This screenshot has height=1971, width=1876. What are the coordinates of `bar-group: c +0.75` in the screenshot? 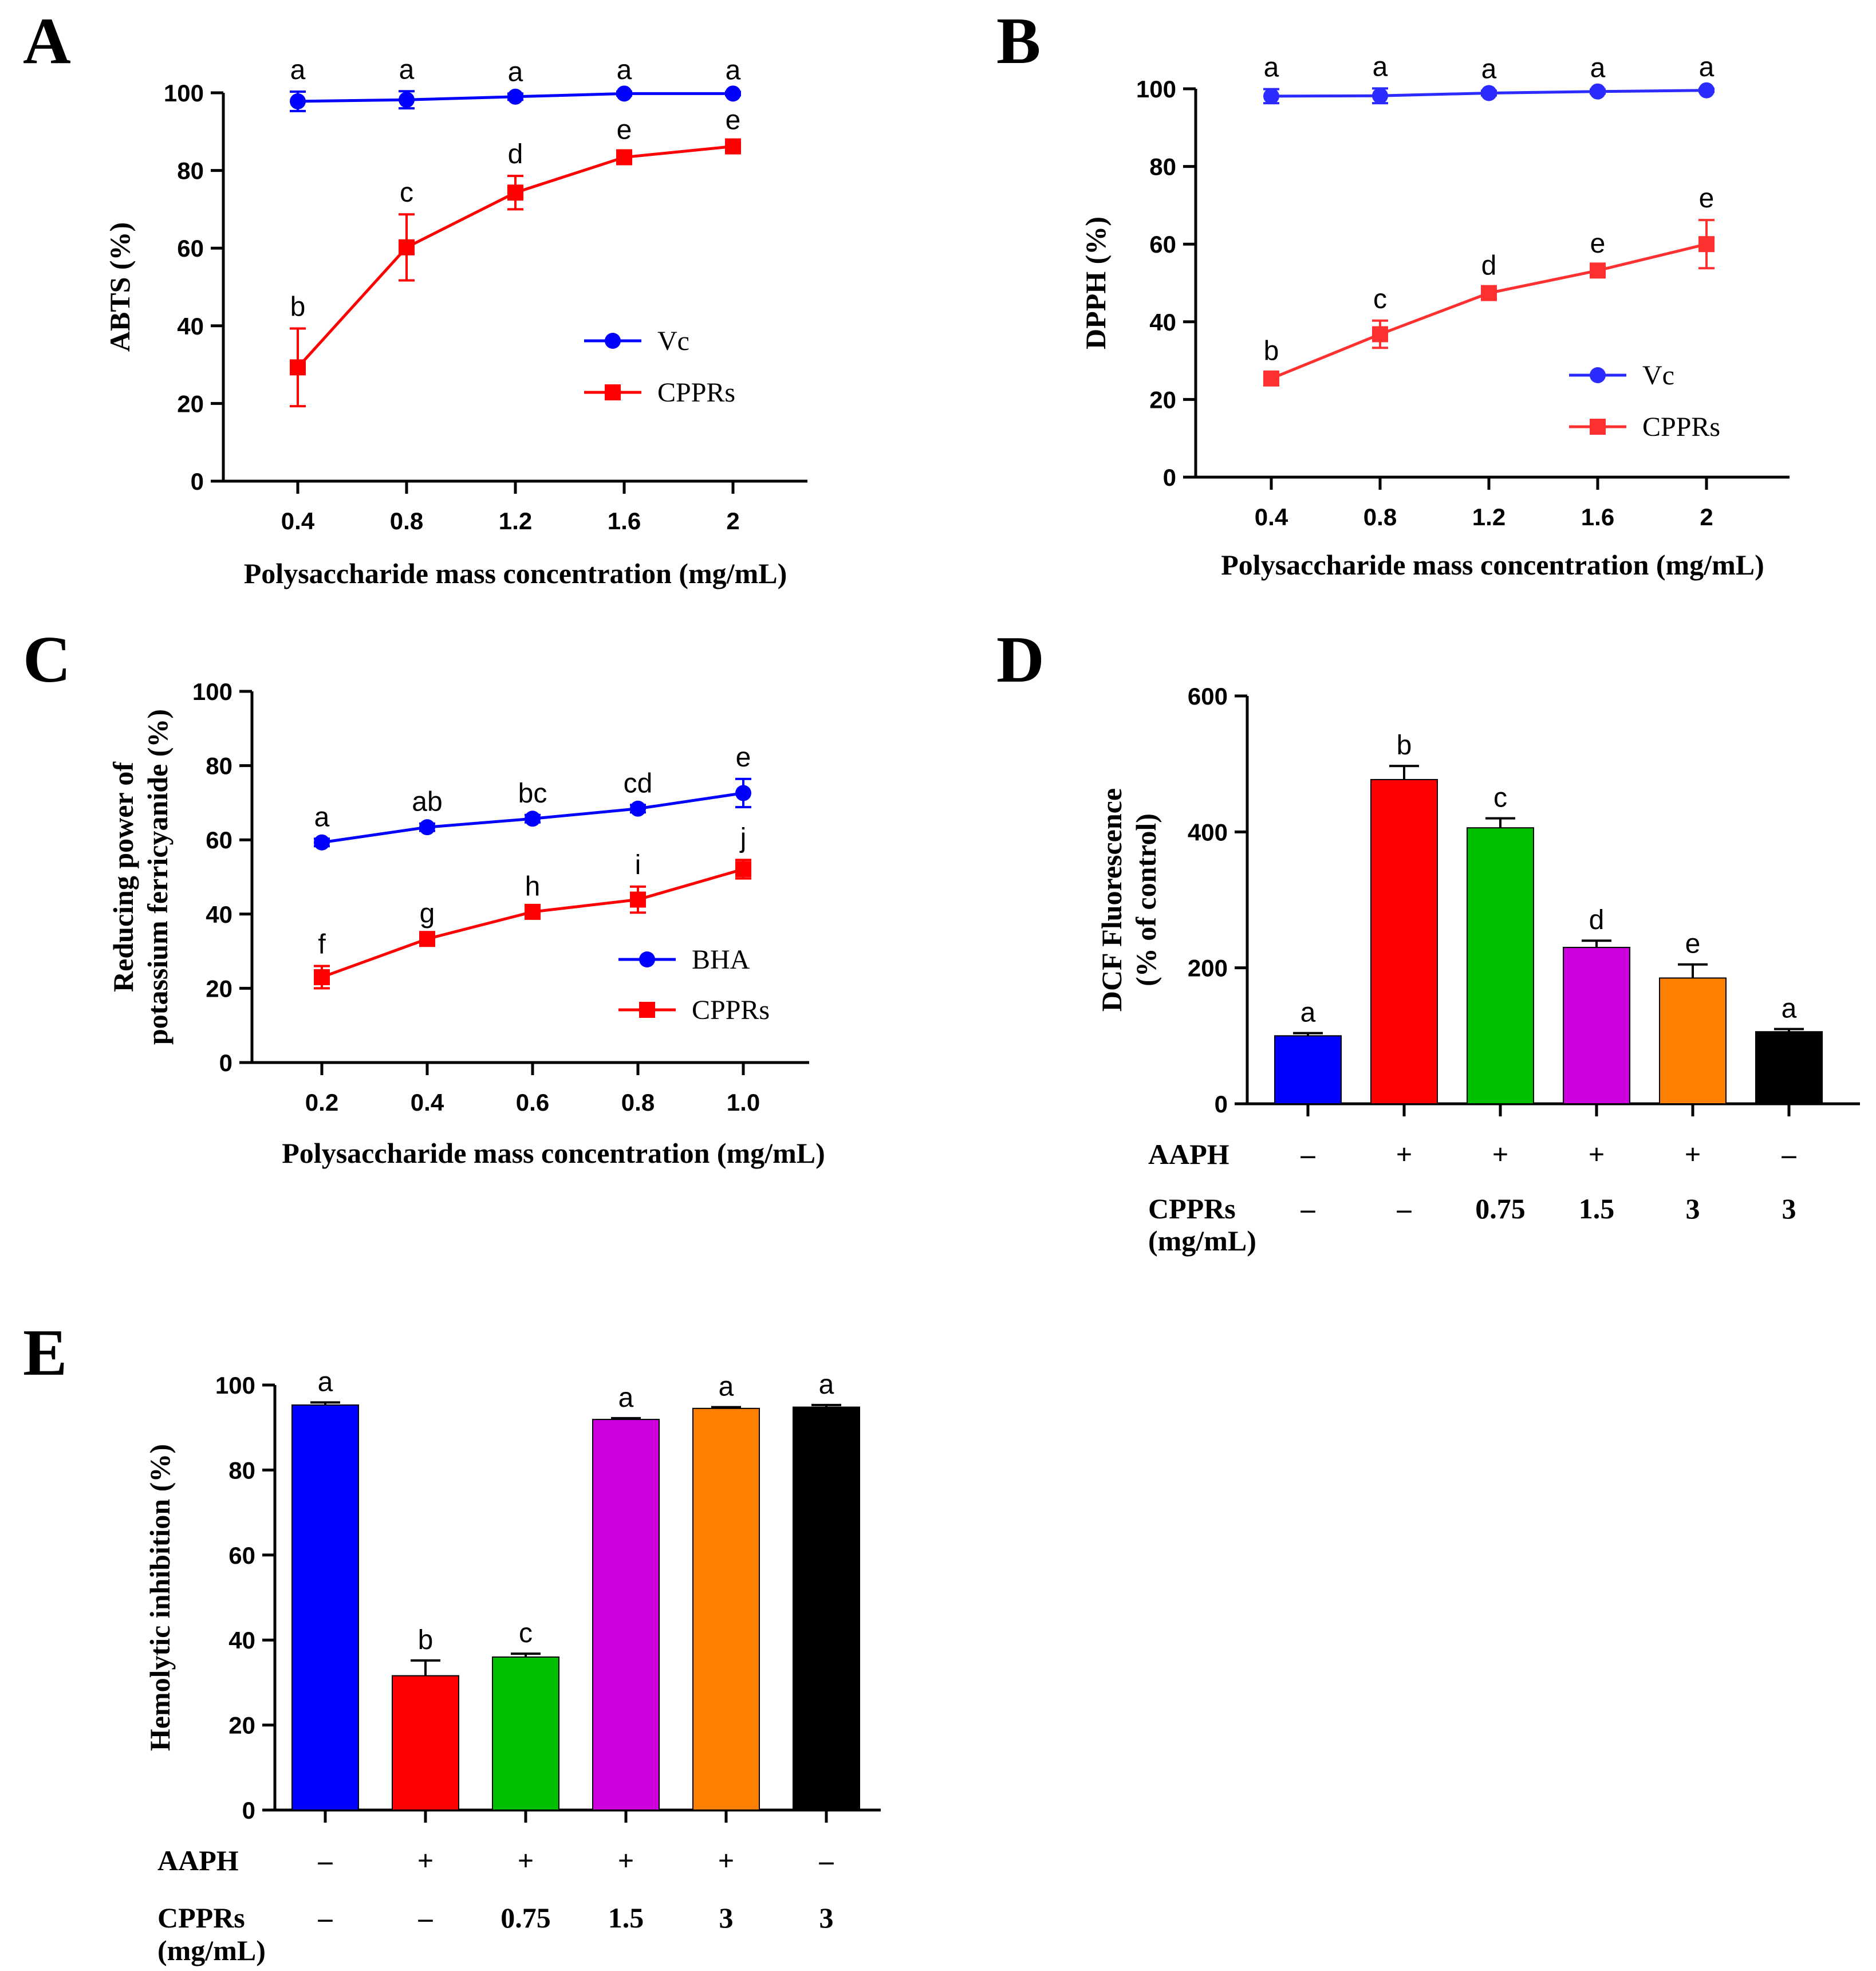 It's located at (525, 1776).